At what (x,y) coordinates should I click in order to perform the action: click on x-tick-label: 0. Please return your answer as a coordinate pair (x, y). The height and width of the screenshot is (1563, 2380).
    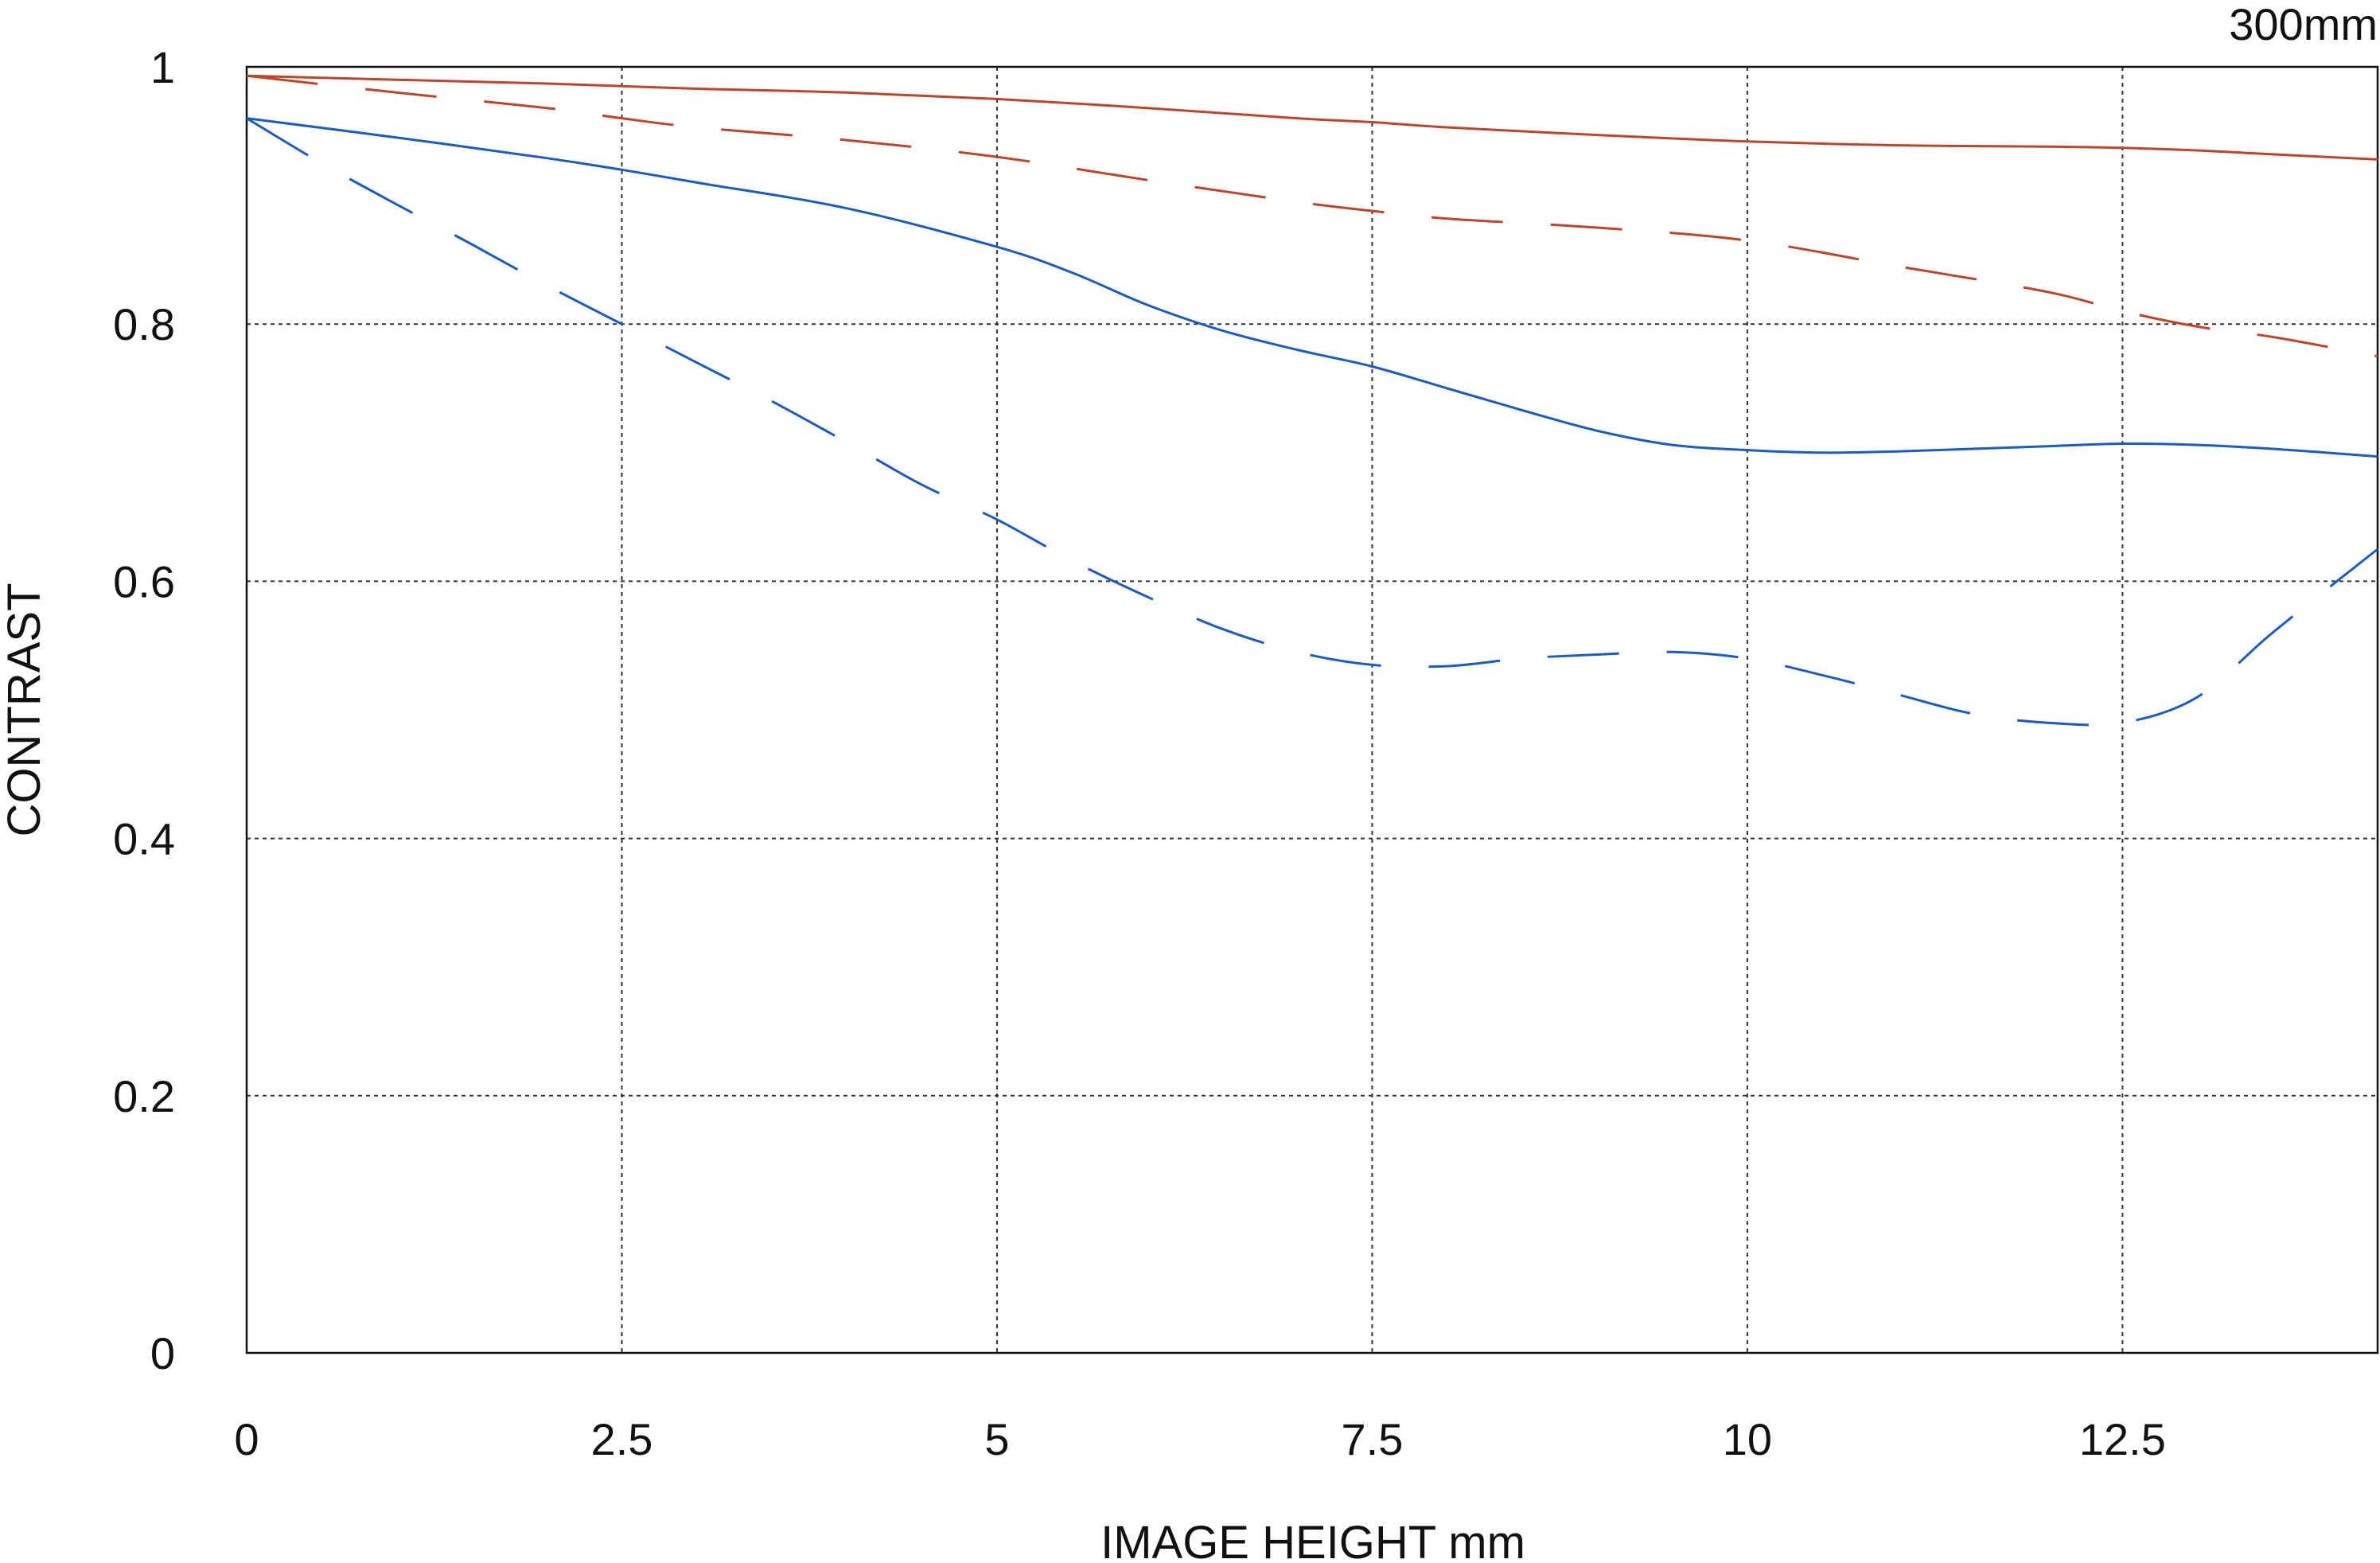
    Looking at the image, I should click on (246, 1439).